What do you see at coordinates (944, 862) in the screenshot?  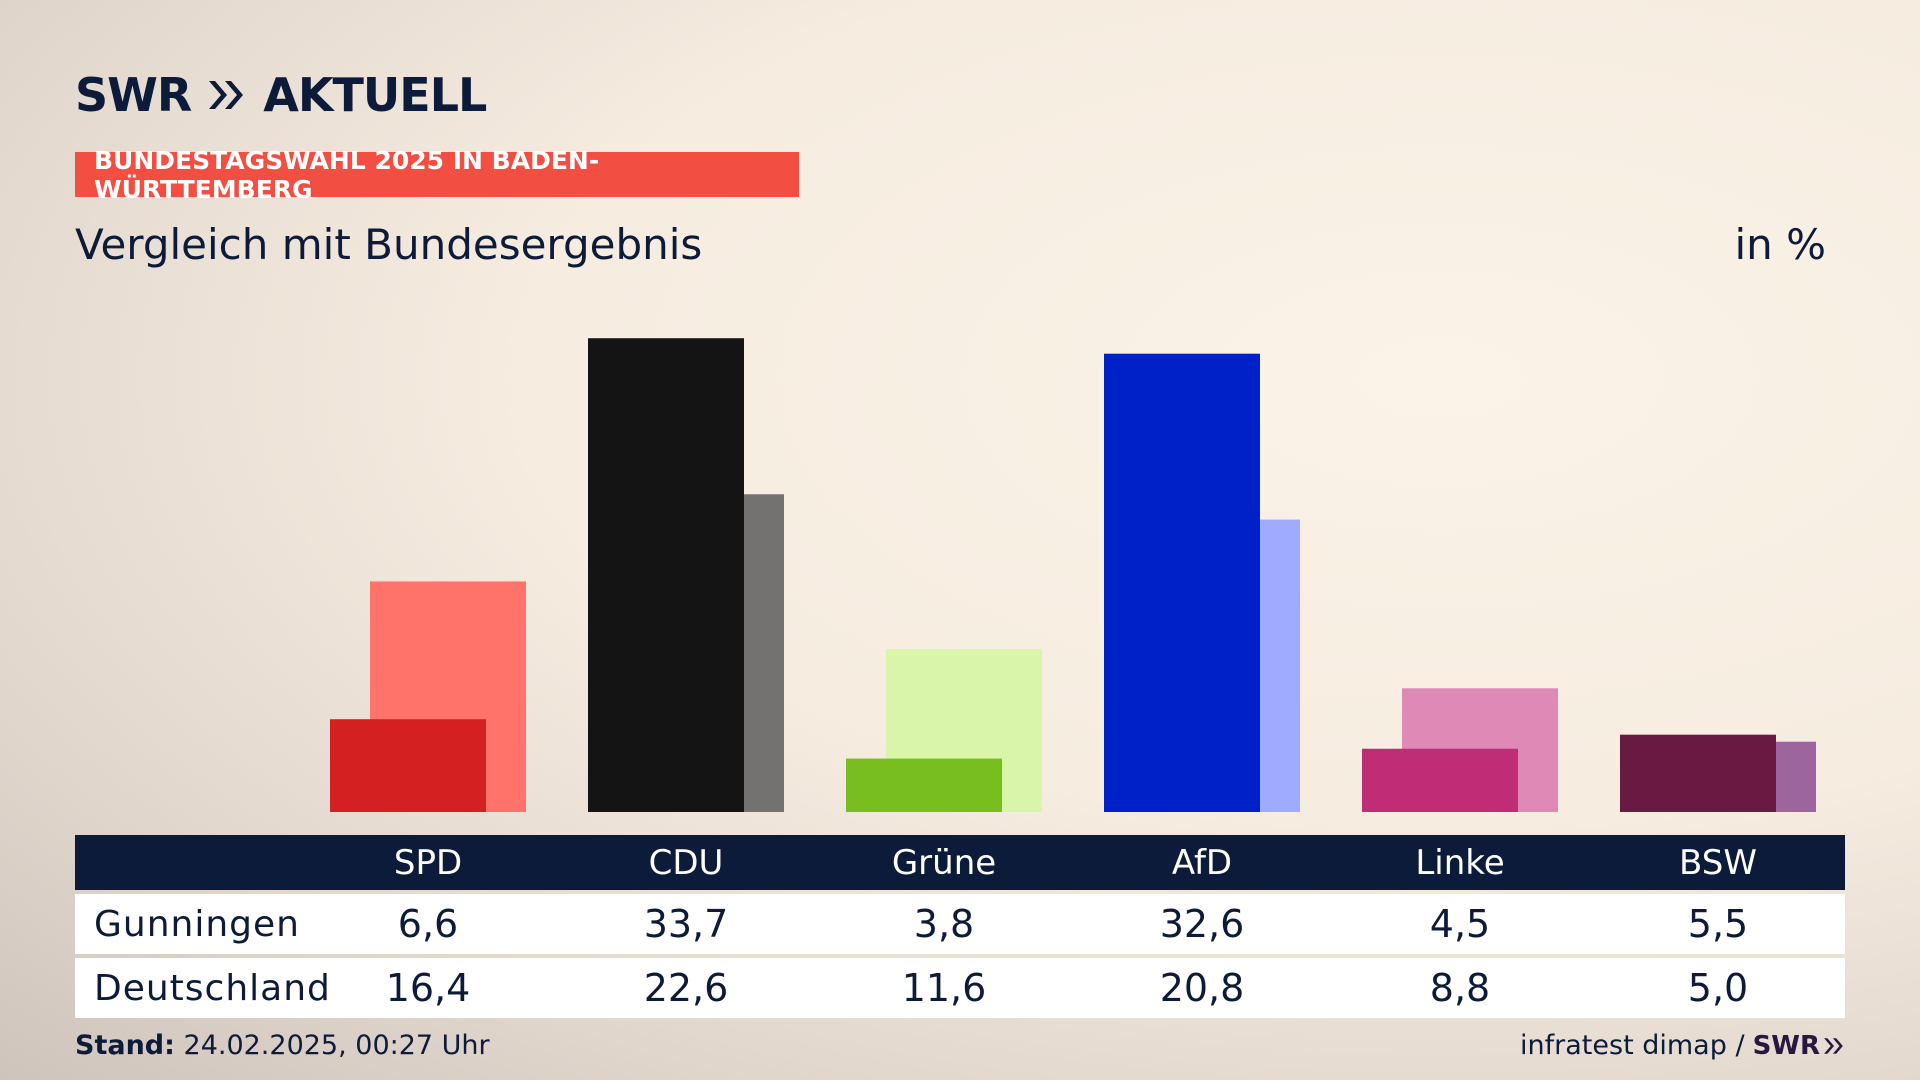 I see `column-header-grüne: Grüne` at bounding box center [944, 862].